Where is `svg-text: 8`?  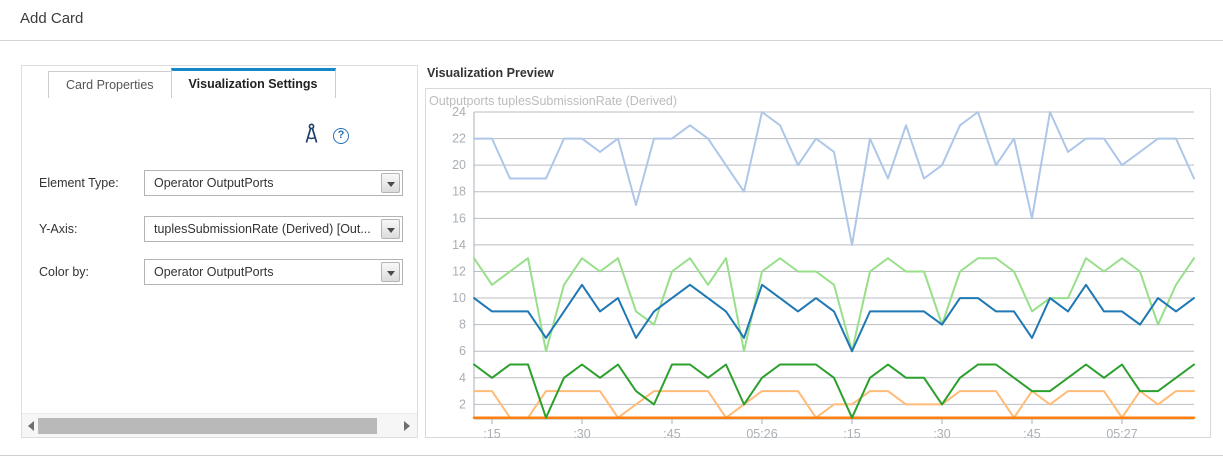 svg-text: 8 is located at coordinates (462, 325).